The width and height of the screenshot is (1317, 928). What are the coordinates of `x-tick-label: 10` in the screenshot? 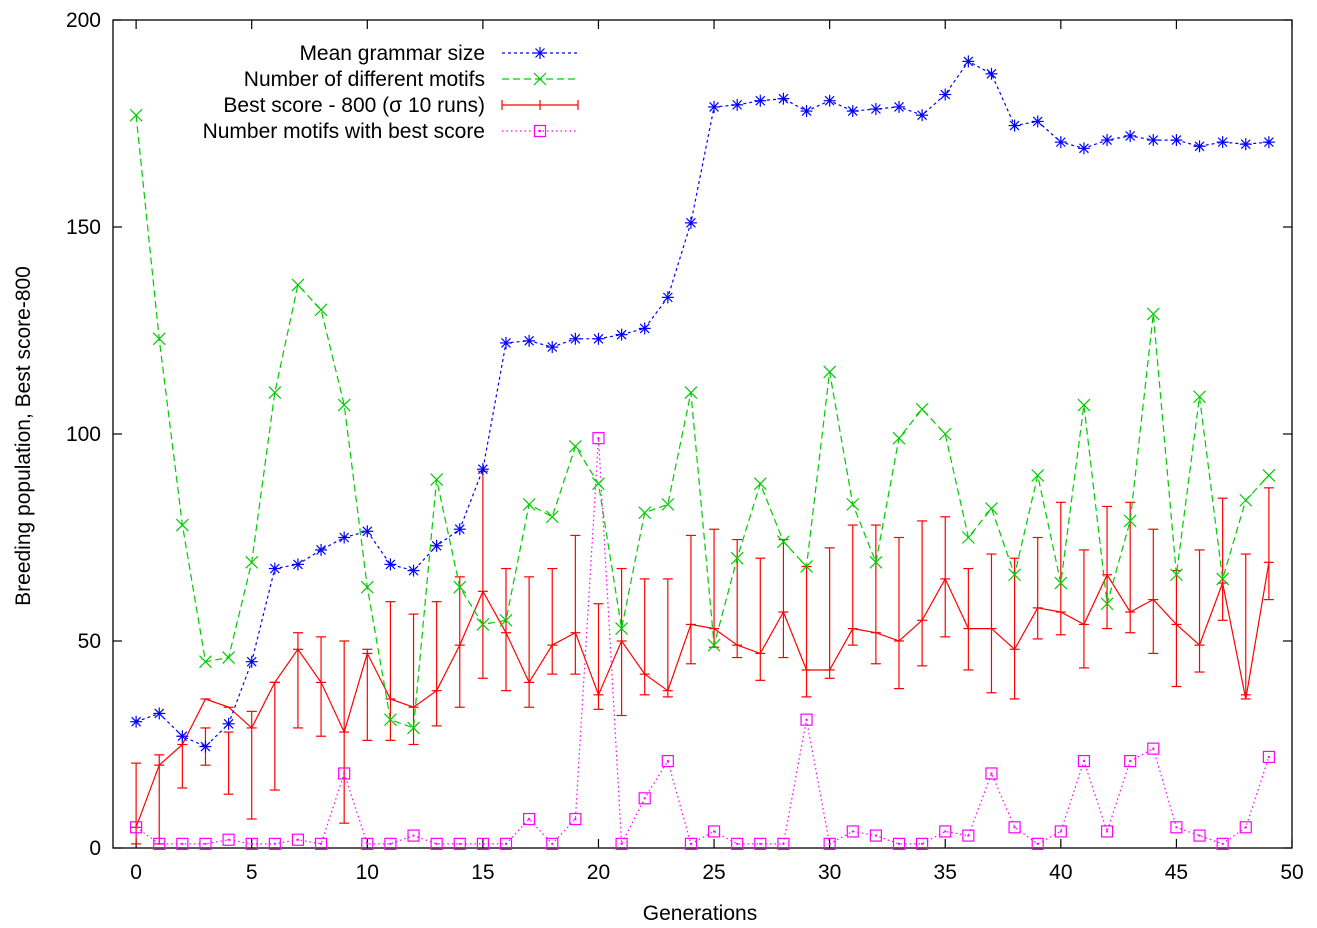 It's located at (367, 872).